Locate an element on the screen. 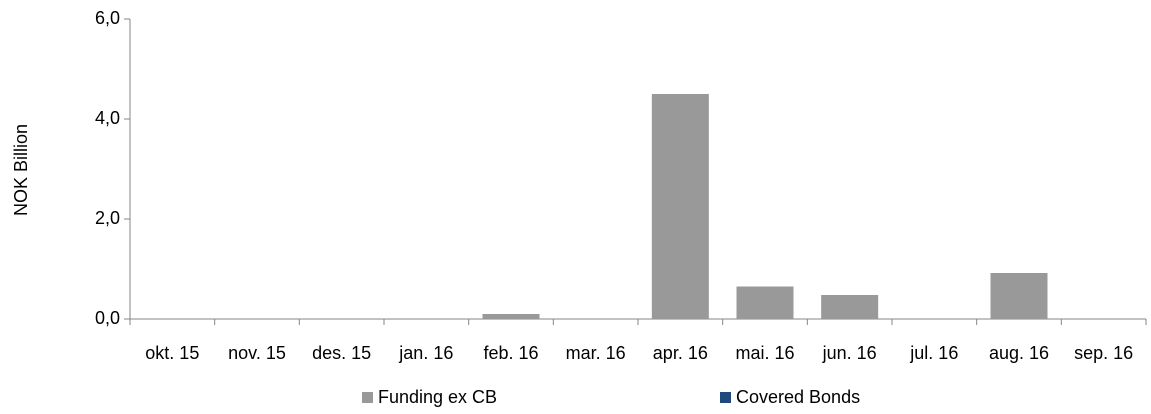  x-tick-label: jul. 16 is located at coordinates (933, 353).